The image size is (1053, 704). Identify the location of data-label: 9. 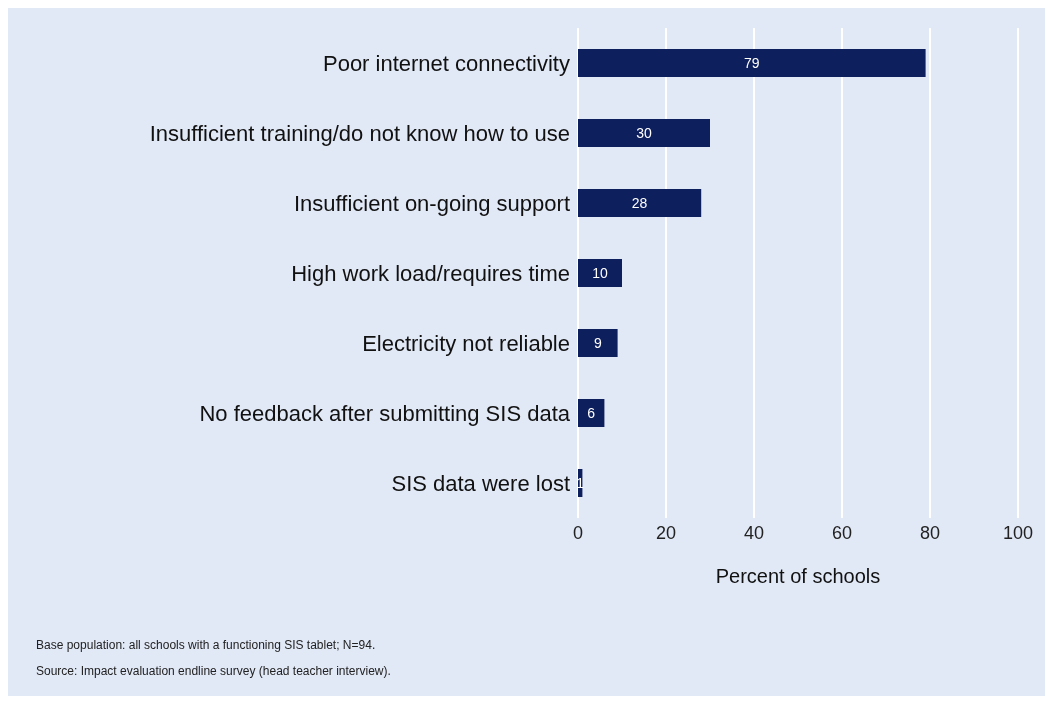
(597, 342).